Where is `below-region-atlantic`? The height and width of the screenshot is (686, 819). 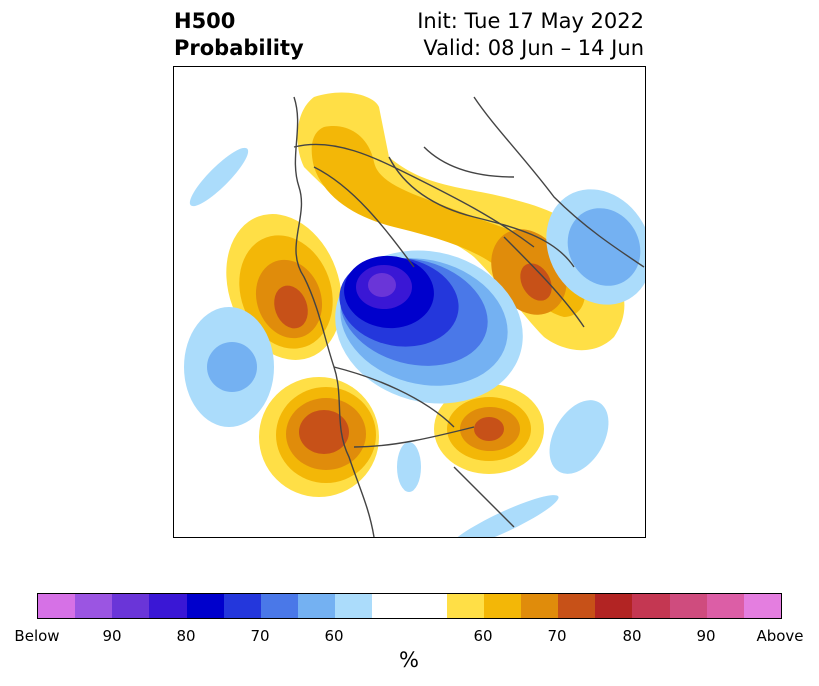
below-region-atlantic is located at coordinates (579, 437).